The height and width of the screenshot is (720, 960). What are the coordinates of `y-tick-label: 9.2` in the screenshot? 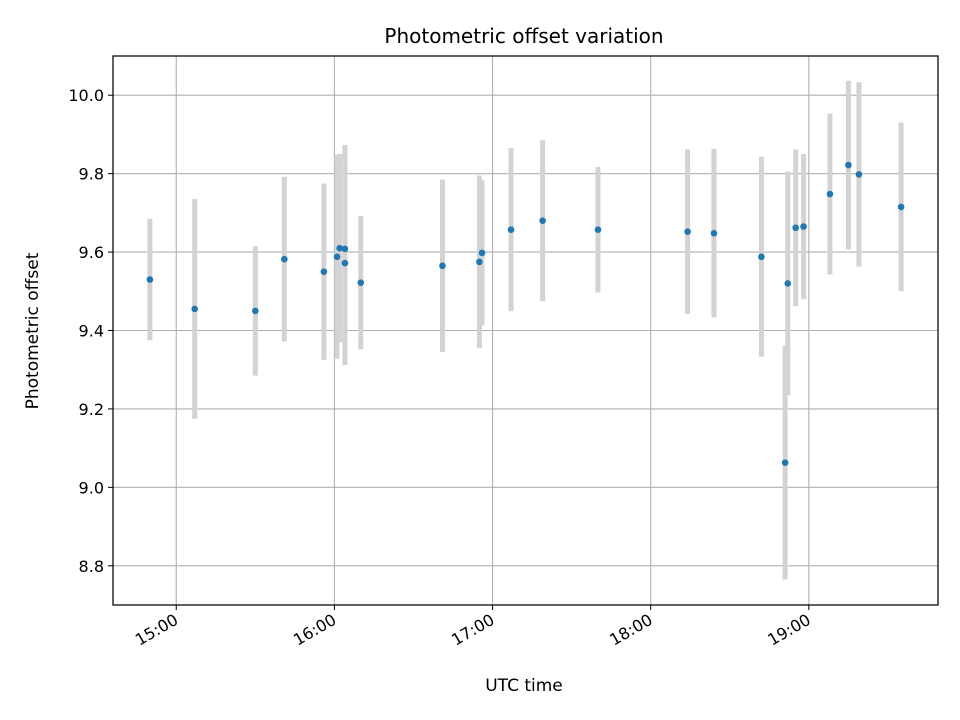 It's located at (91, 409).